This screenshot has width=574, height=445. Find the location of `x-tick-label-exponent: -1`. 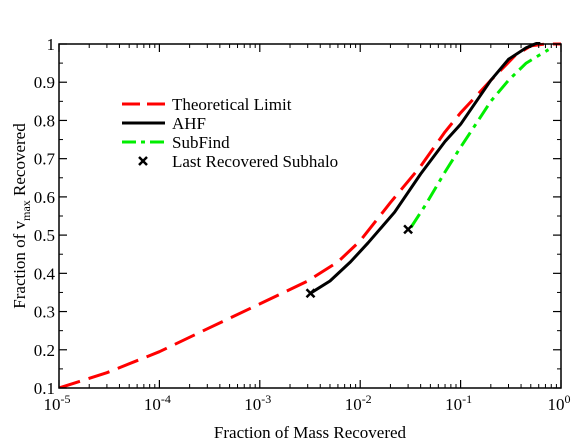

x-tick-label-exponent: -1 is located at coordinates (467, 399).